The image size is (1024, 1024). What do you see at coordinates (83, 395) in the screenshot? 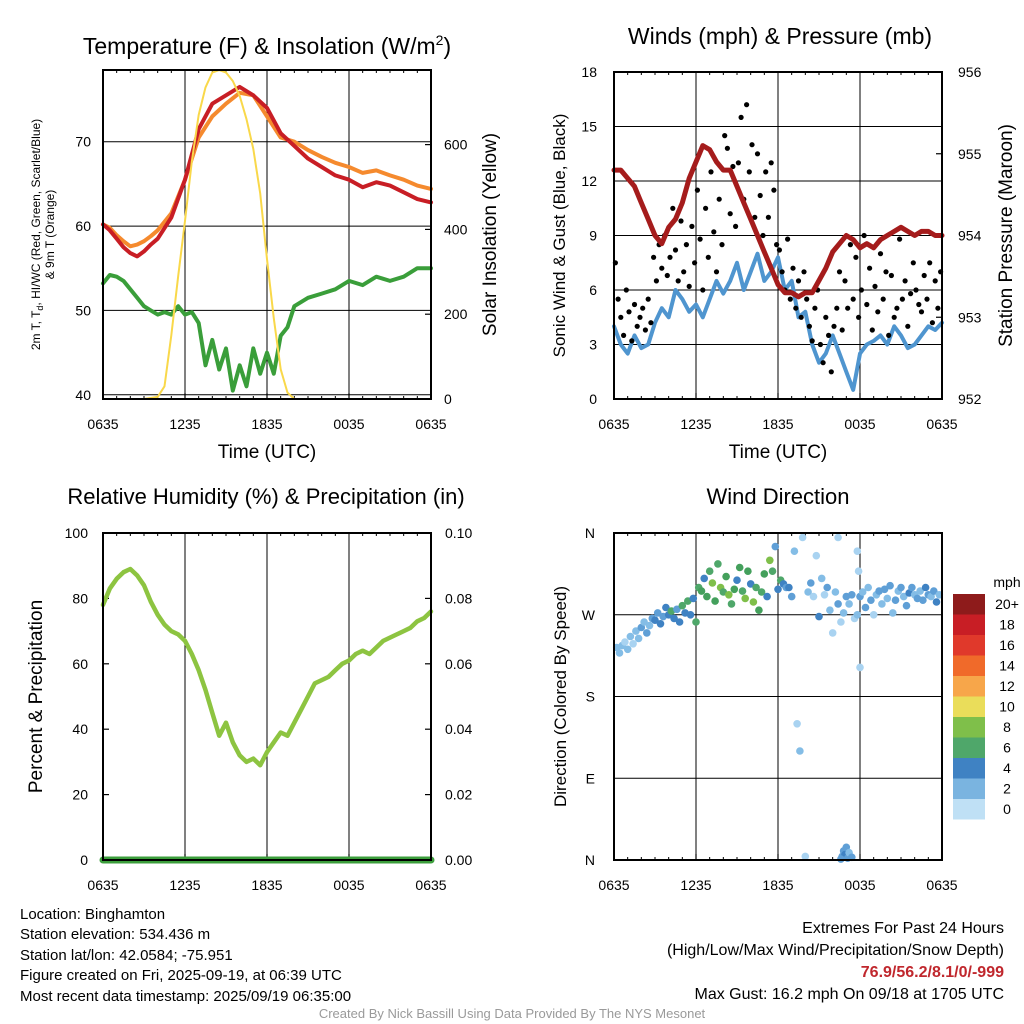
I see `temperature-ytick-label: 40` at bounding box center [83, 395].